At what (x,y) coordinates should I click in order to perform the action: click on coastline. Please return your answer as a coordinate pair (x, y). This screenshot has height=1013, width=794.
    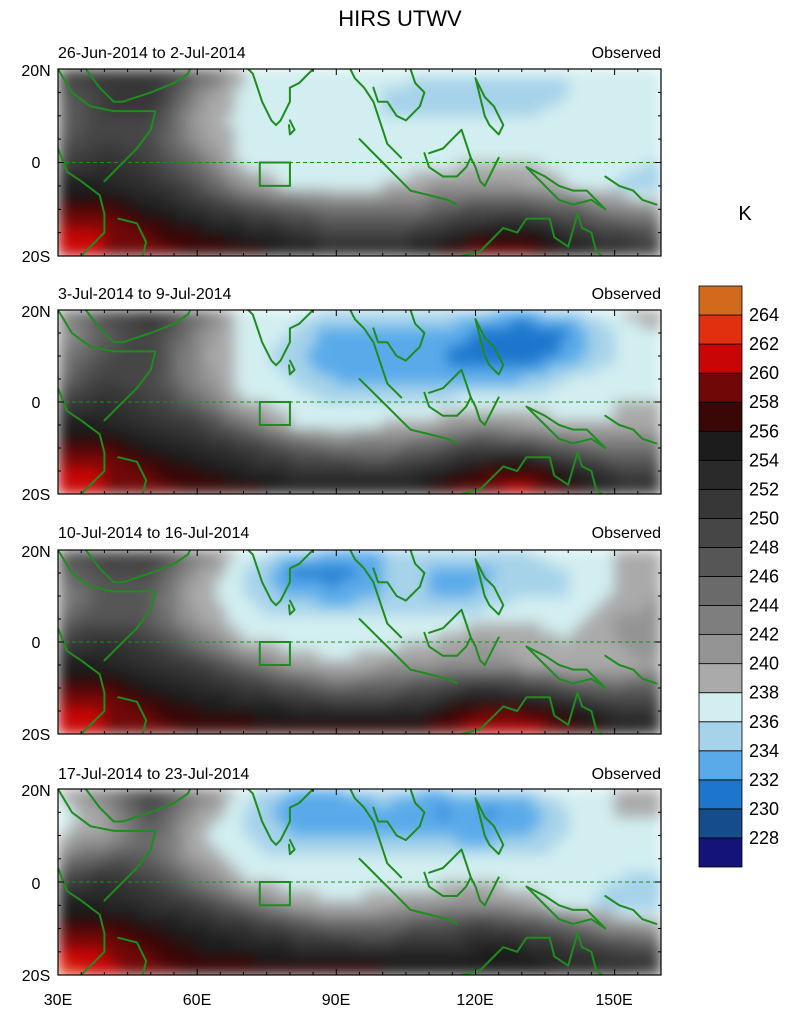
    Looking at the image, I should click on (376, 354).